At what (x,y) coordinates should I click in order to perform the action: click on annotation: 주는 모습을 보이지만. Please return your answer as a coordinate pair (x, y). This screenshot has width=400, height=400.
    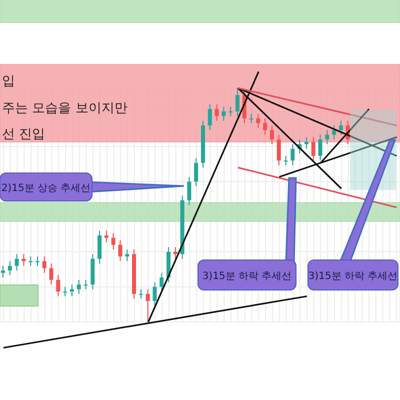
    Looking at the image, I should click on (65, 108).